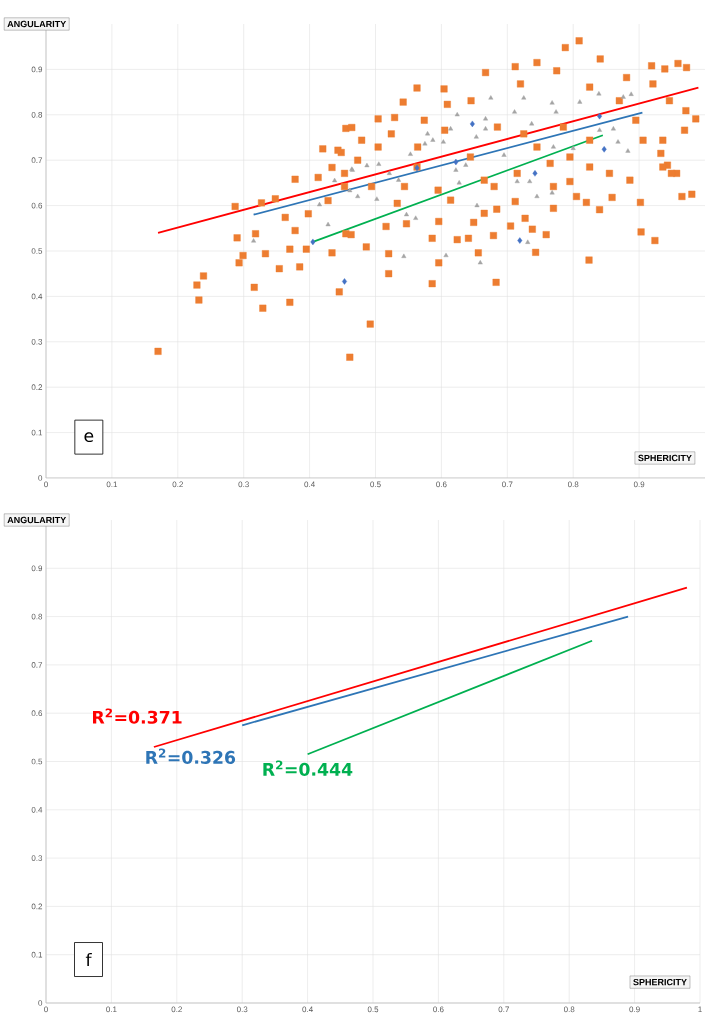  What do you see at coordinates (89, 437) in the screenshot?
I see `annotation: e` at bounding box center [89, 437].